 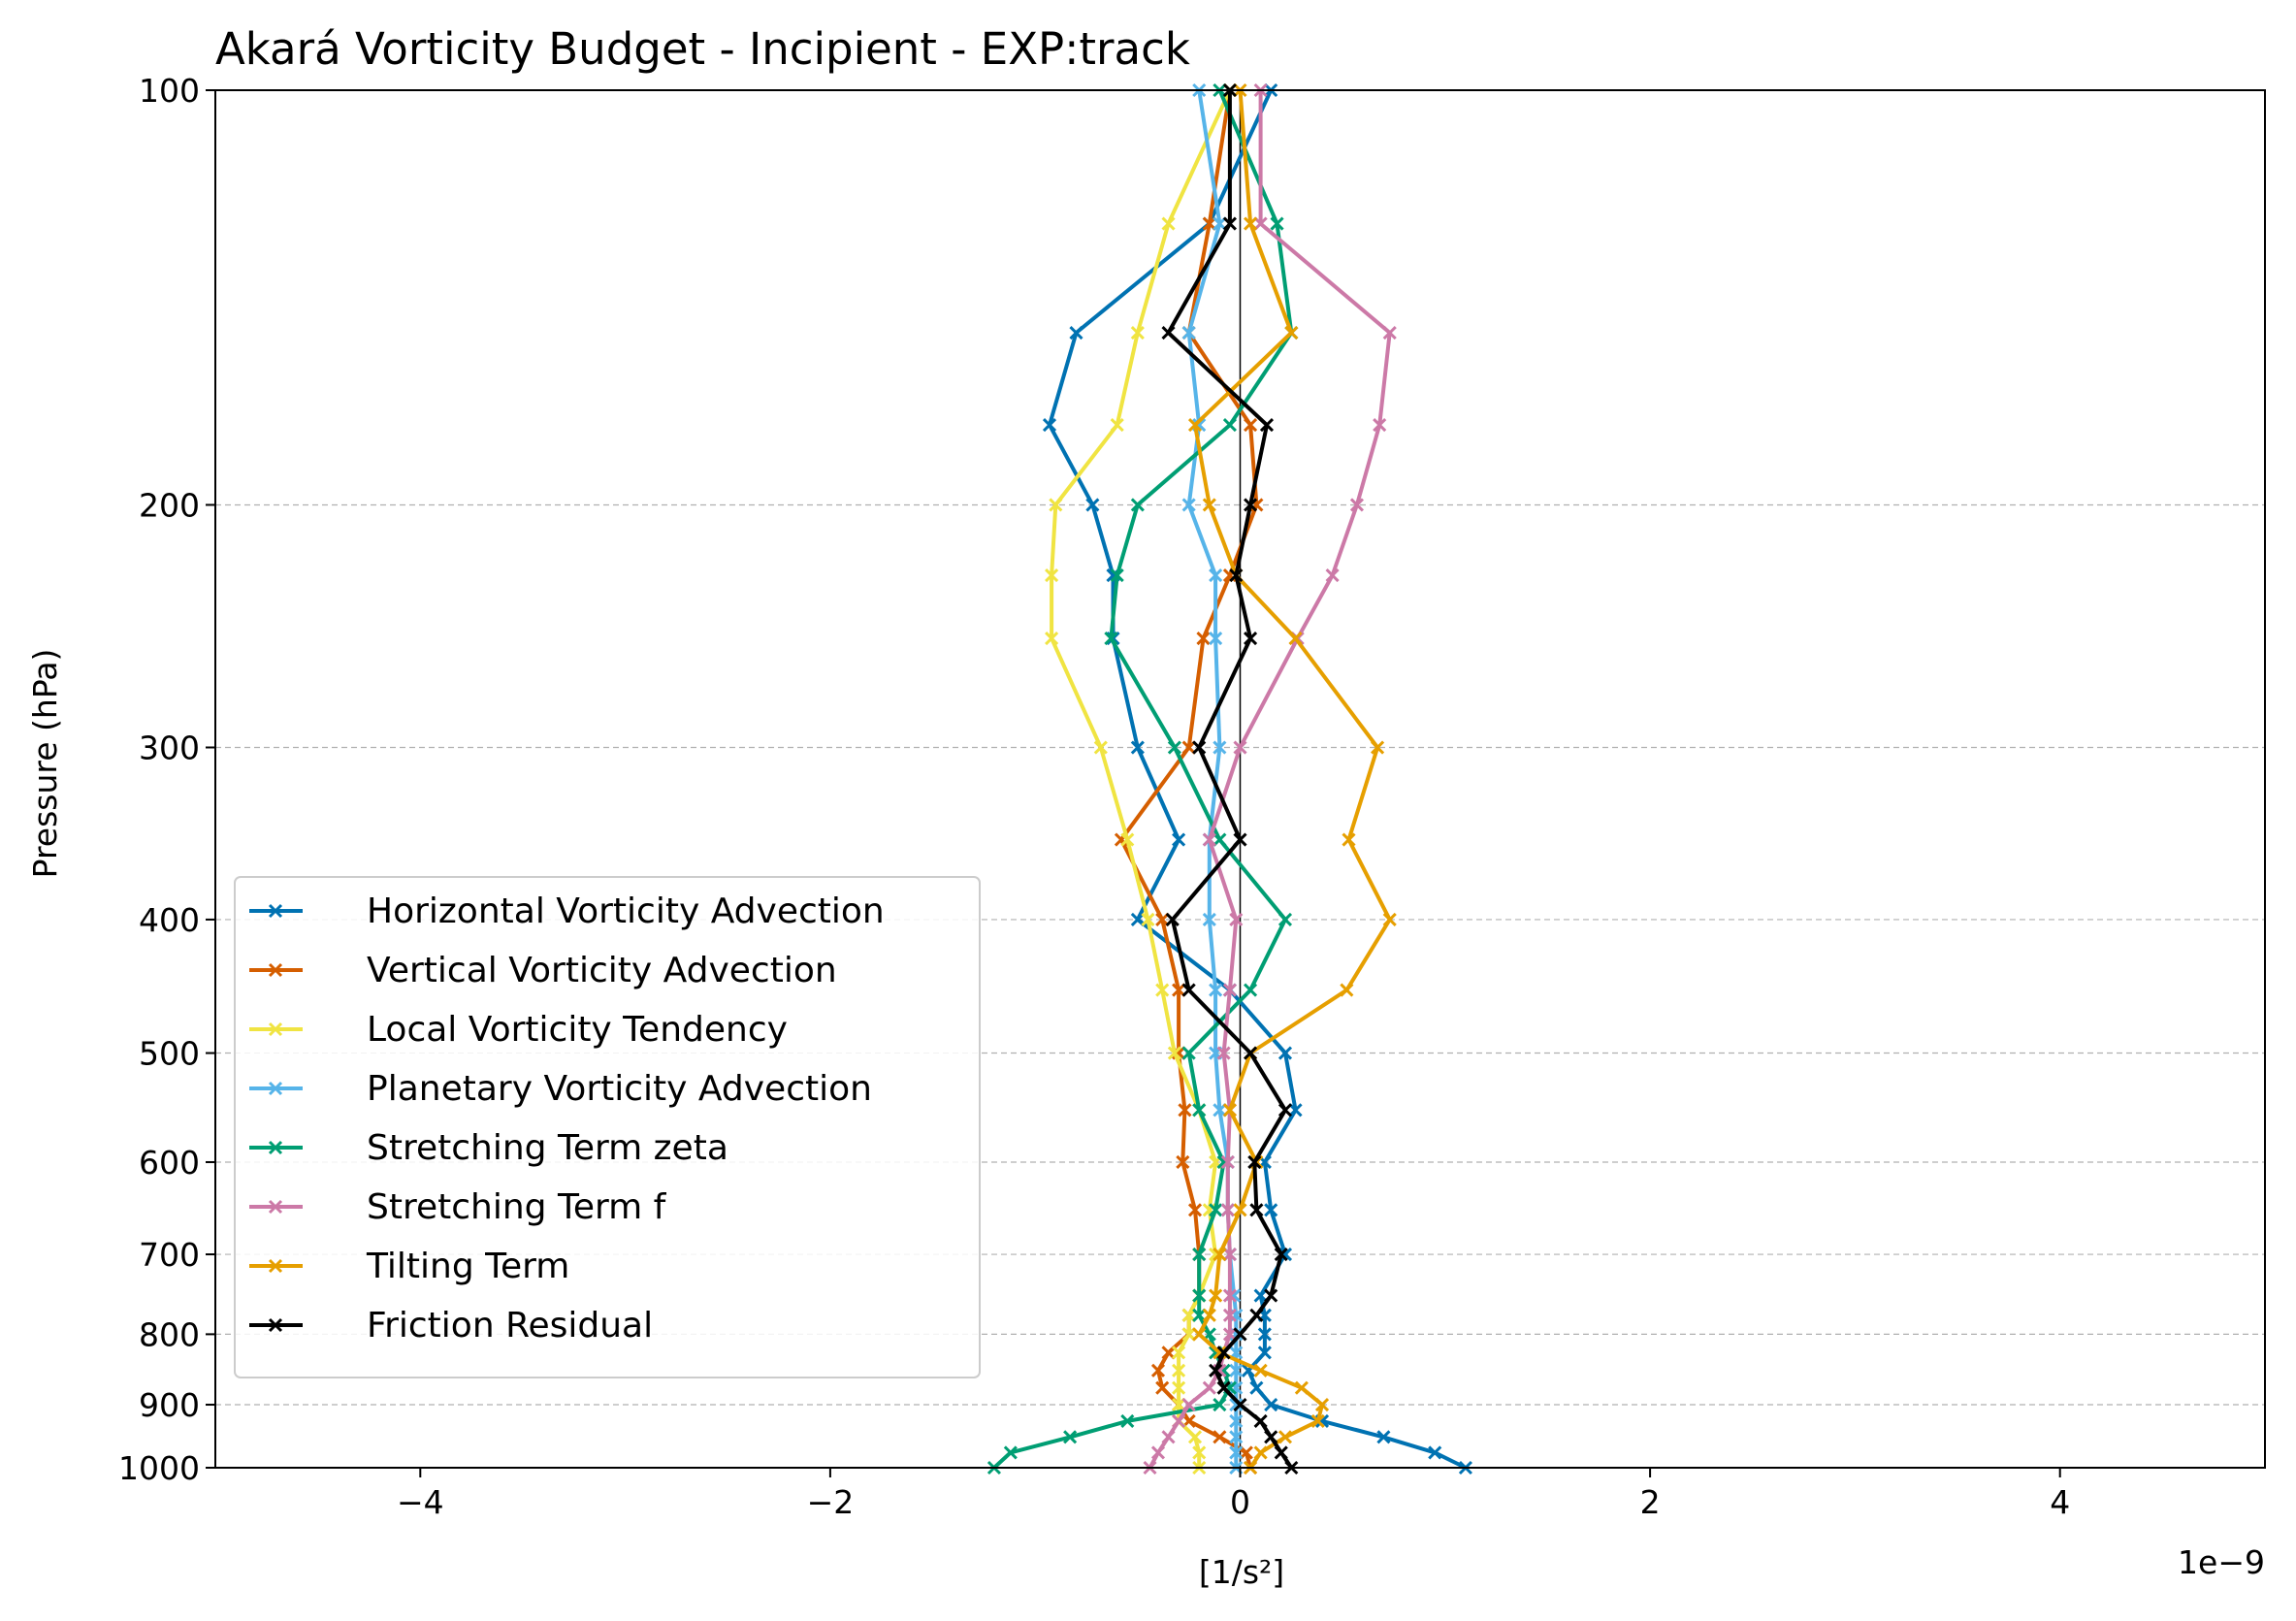 What do you see at coordinates (619, 1089) in the screenshot?
I see `legend-label: Planetary Vorticity Advection` at bounding box center [619, 1089].